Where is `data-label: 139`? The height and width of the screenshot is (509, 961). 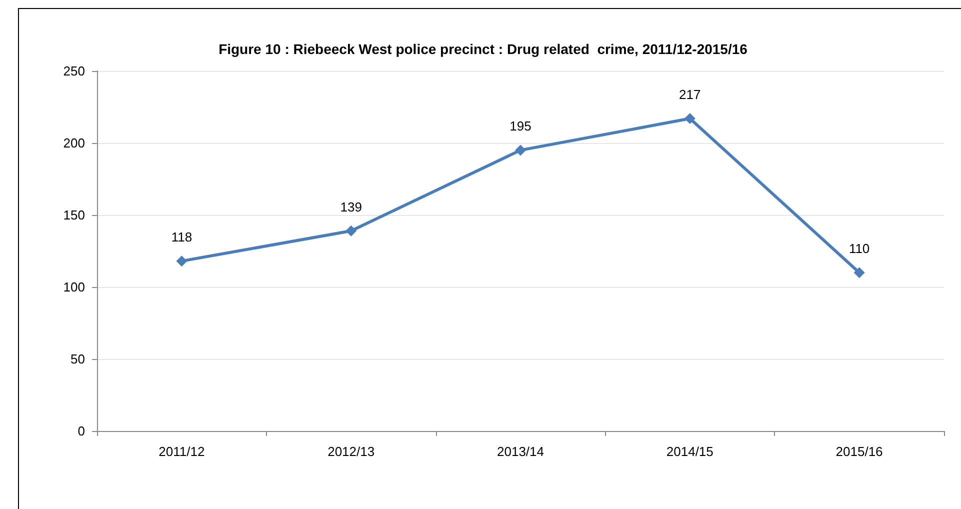 data-label: 139 is located at coordinates (351, 206).